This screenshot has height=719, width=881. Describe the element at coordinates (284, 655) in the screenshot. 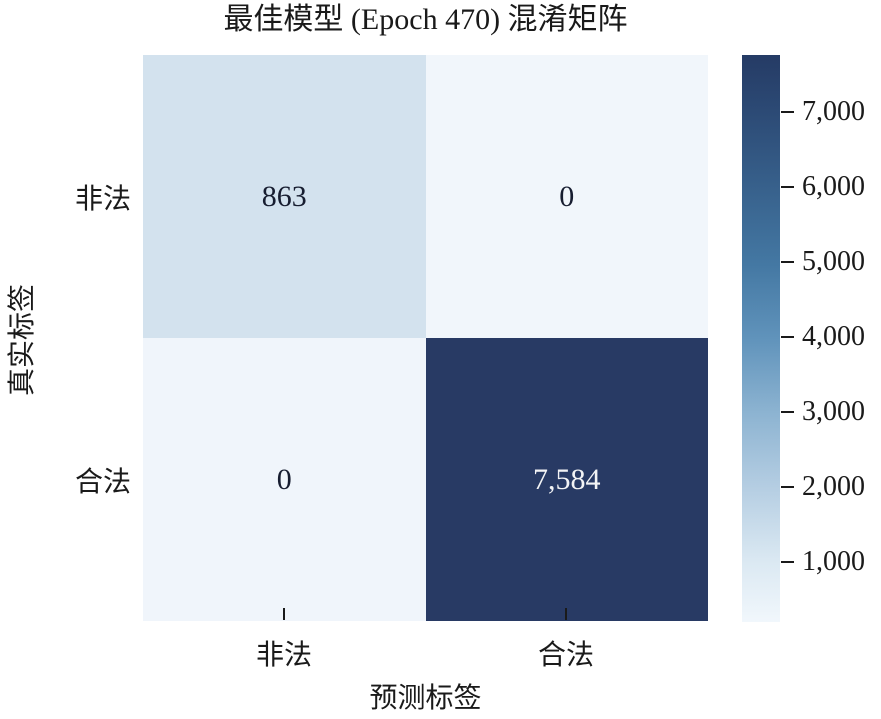

I see `x-tick-label-illegal: 非法` at that location.